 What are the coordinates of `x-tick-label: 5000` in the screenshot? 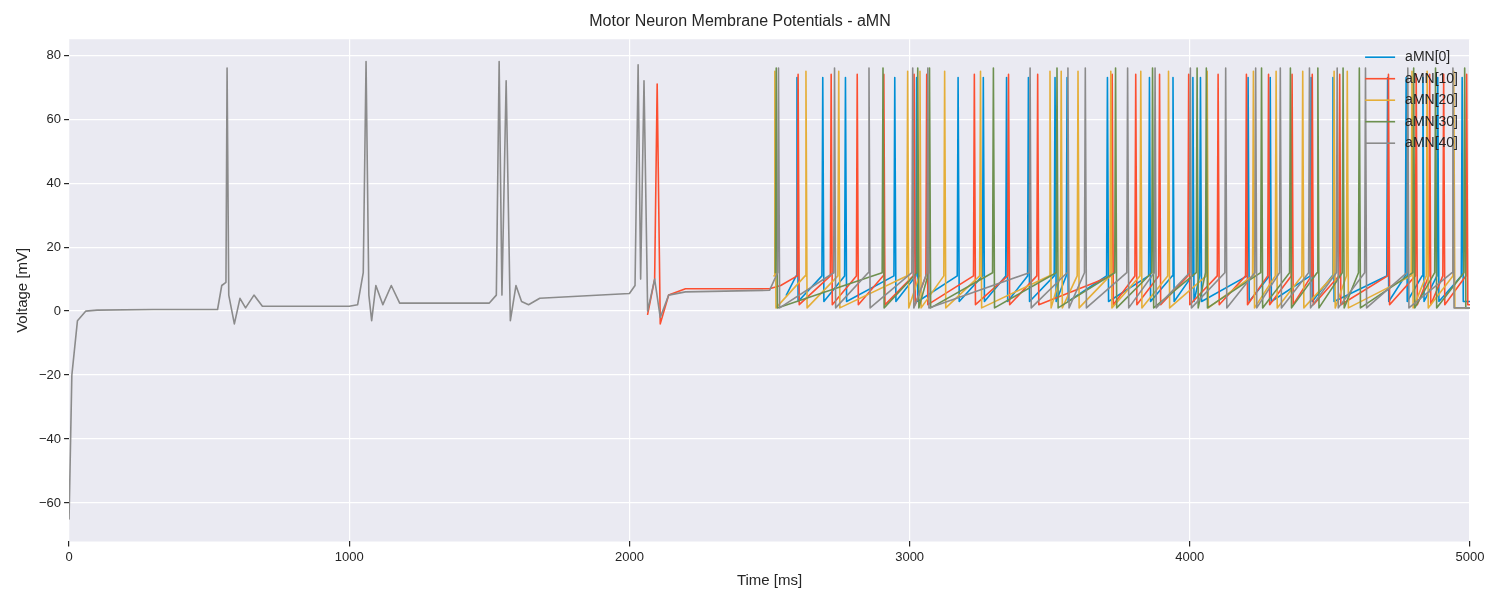 It's located at (1470, 556).